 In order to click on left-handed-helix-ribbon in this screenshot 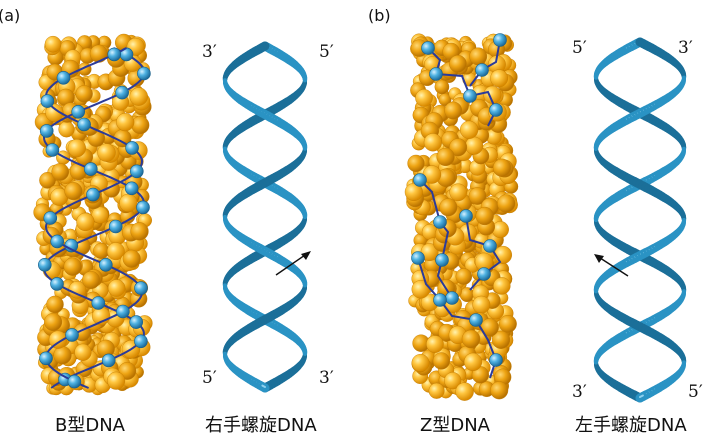, I will do `click(640, 219)`.